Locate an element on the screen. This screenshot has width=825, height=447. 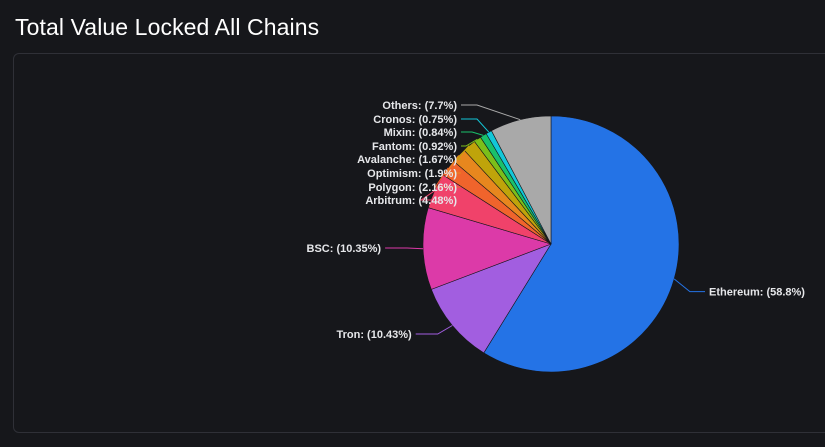
slice-label-polygon: Polygon: (2.16%) is located at coordinates (412, 188).